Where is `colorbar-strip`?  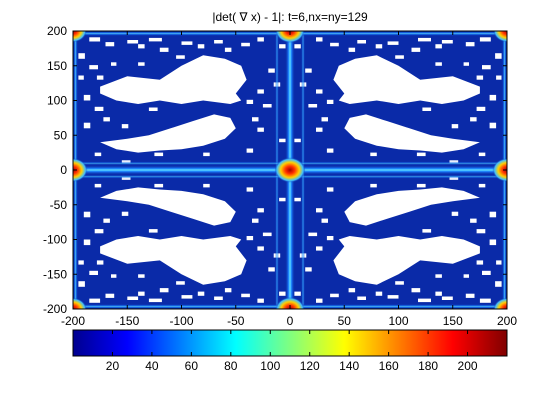
colorbar-strip is located at coordinates (290, 343).